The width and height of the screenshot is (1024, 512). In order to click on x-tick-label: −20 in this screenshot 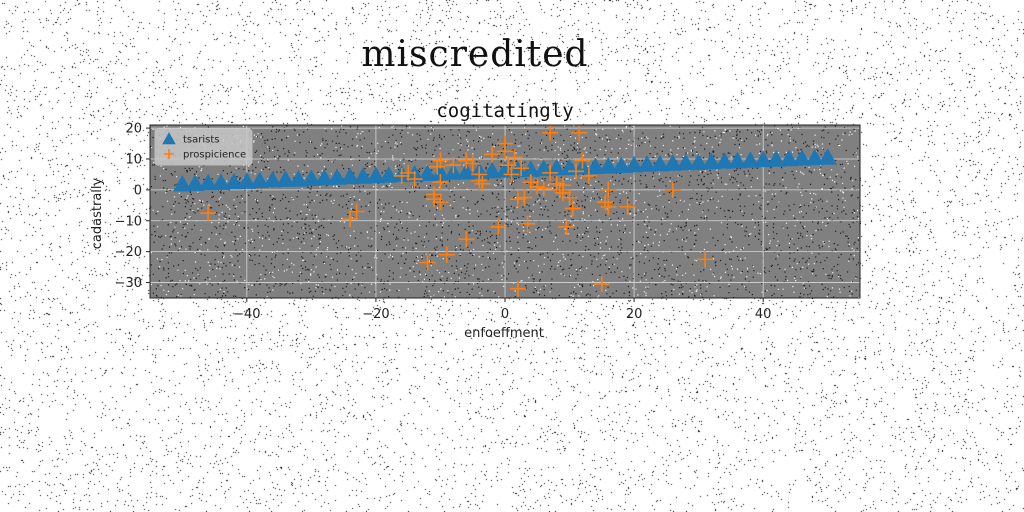, I will do `click(375, 314)`.